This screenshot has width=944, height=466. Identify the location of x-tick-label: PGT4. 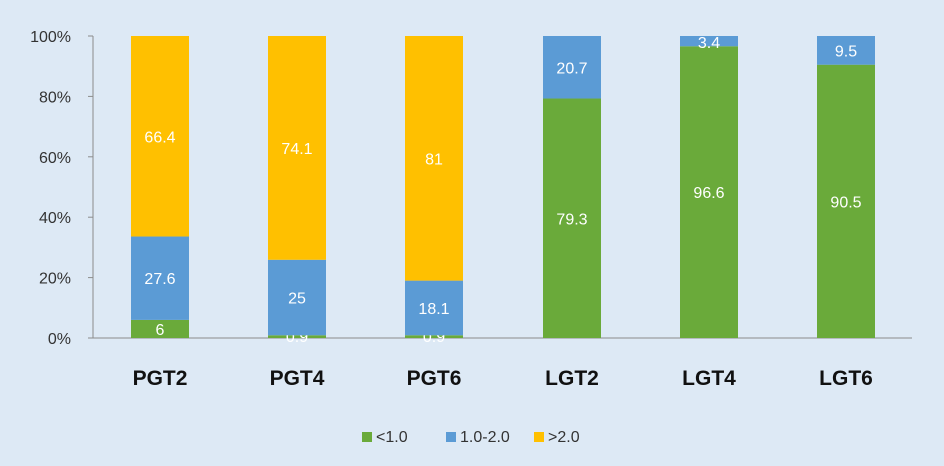
(297, 378).